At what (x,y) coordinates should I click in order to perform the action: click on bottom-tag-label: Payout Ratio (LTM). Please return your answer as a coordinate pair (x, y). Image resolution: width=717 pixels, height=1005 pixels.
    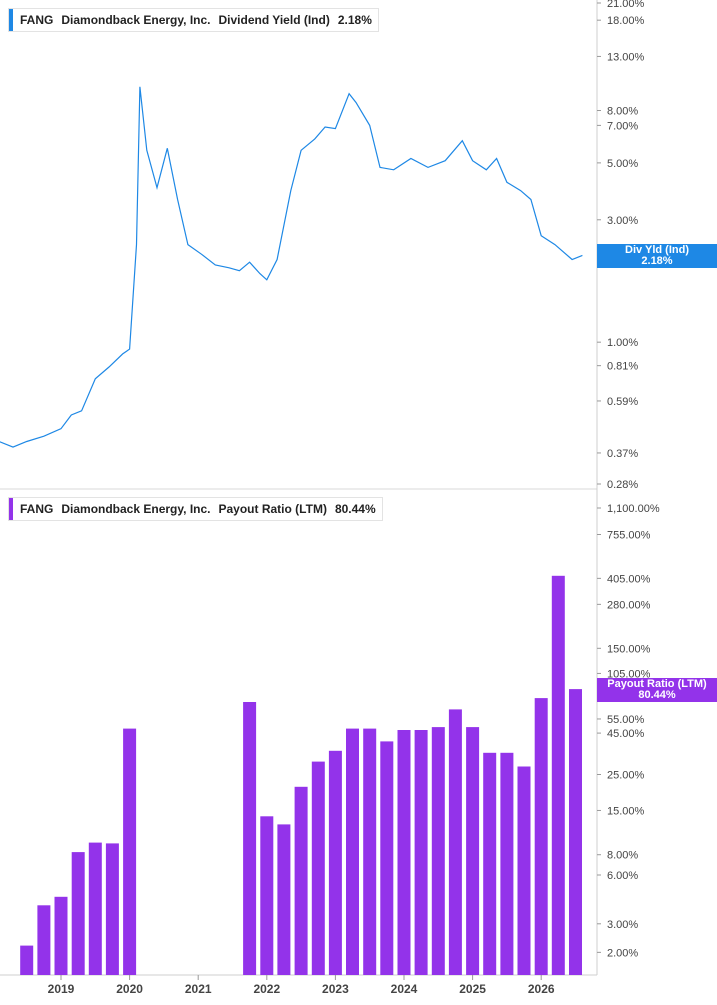
    Looking at the image, I should click on (657, 684).